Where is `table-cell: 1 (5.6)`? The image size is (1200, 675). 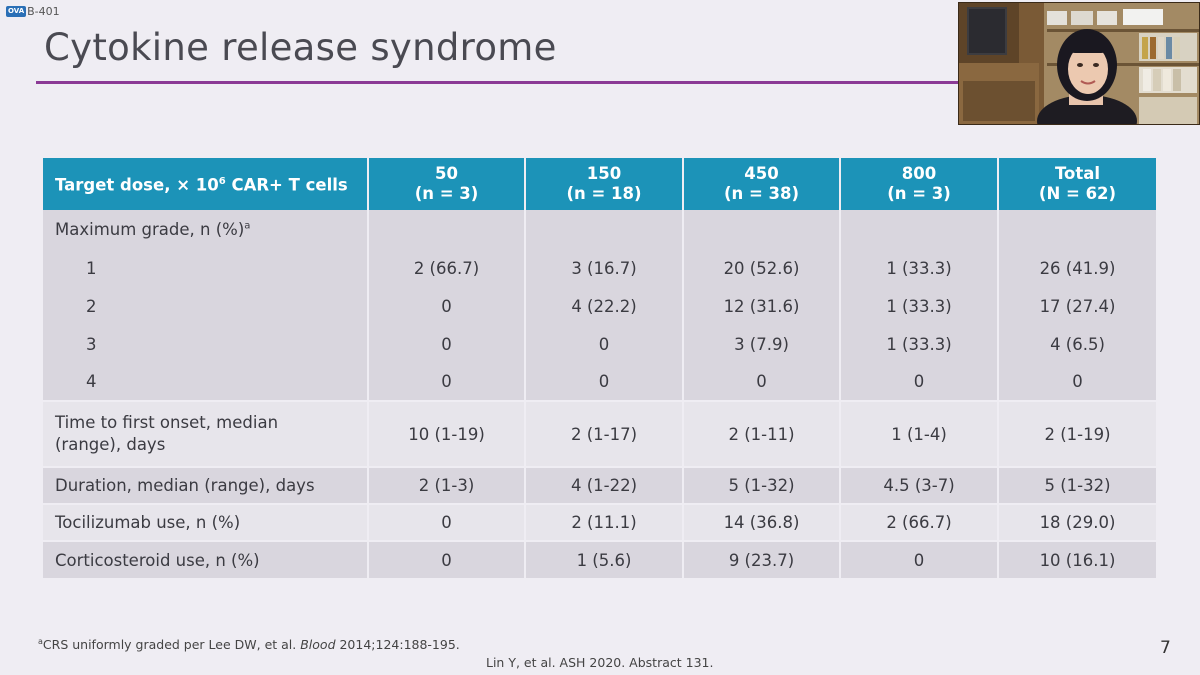 table-cell: 1 (5.6) is located at coordinates (604, 559).